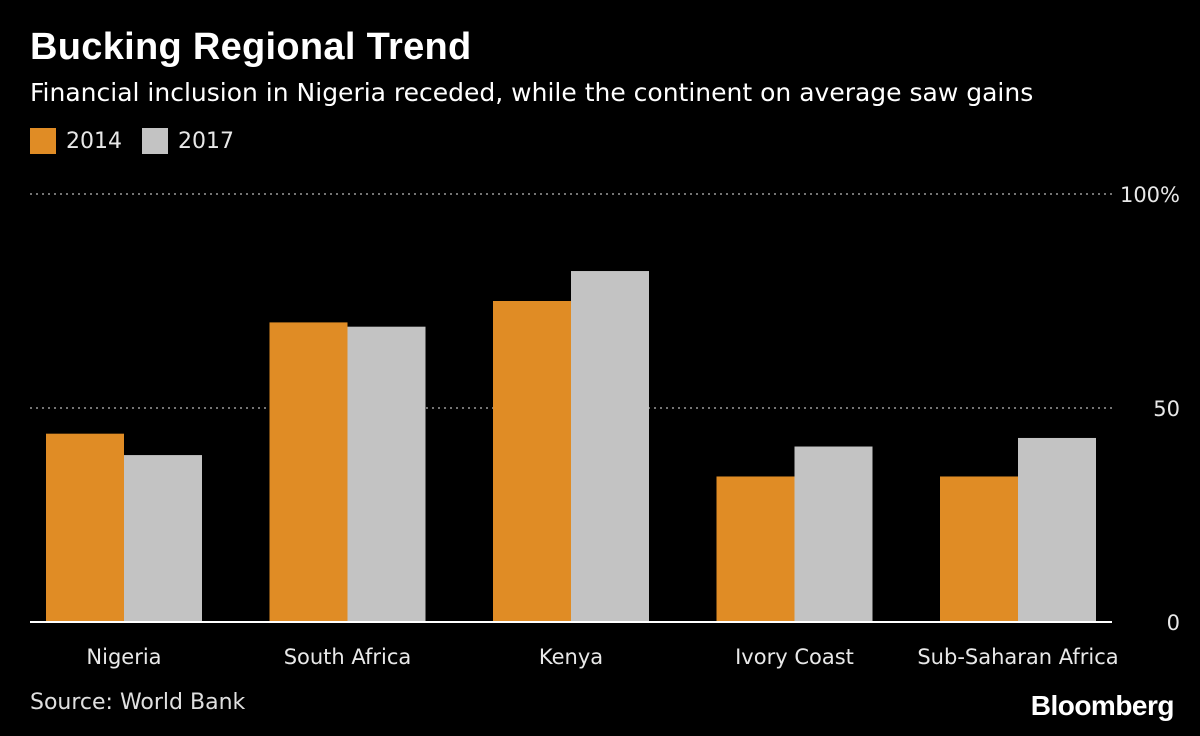 The width and height of the screenshot is (1200, 736). Describe the element at coordinates (138, 702) in the screenshot. I see `source-note: Source: World Bank` at that location.